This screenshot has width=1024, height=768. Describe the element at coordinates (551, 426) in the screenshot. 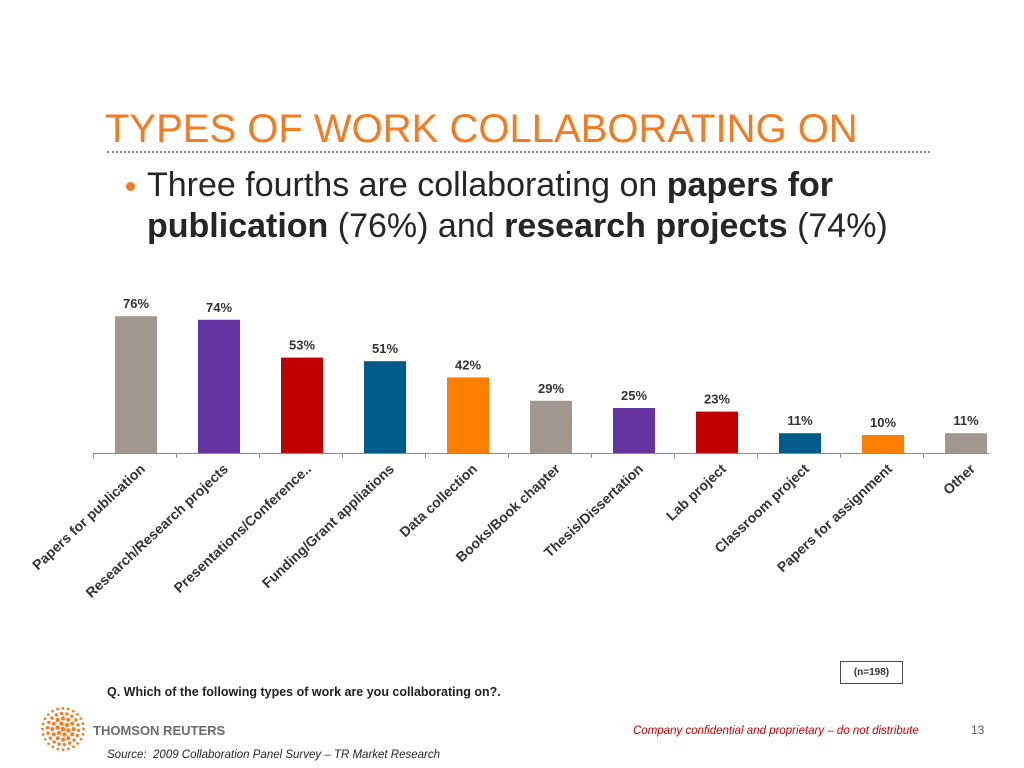

I see `bar-books-book-chapter` at that location.